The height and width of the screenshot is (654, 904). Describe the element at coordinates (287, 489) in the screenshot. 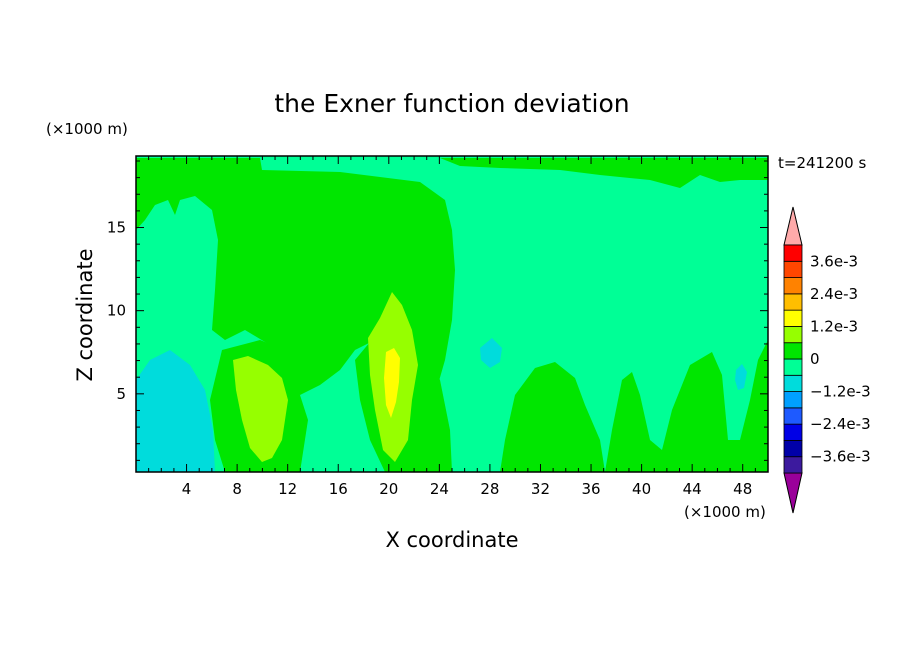

I see `x-tick-label: 12` at that location.